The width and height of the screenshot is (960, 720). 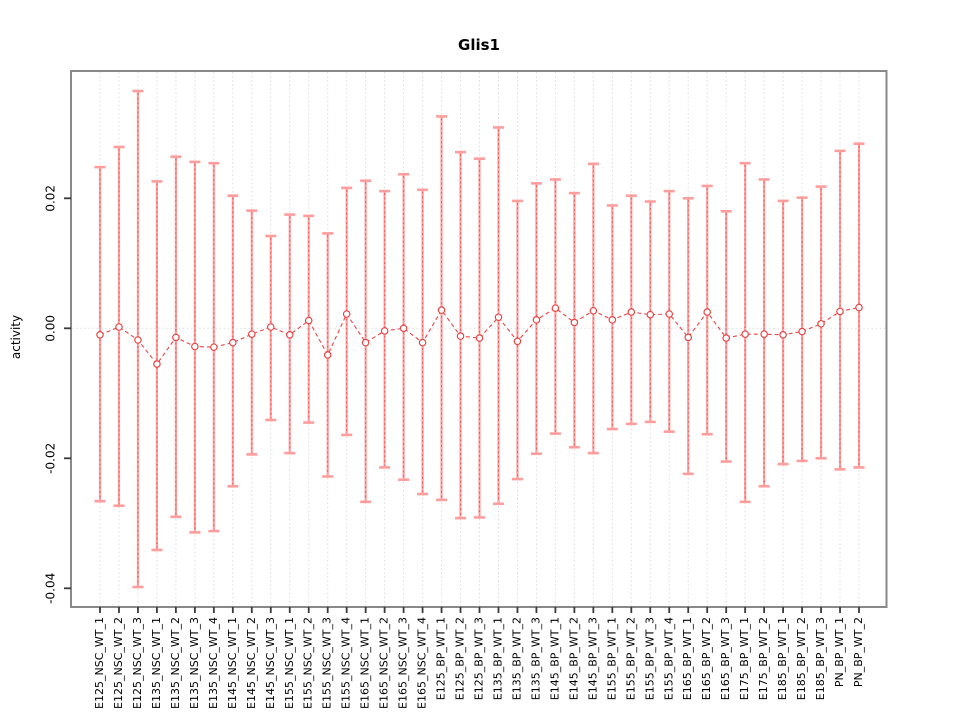 What do you see at coordinates (763, 658) in the screenshot?
I see `x-tick-label: E175_BP_WT_2` at bounding box center [763, 658].